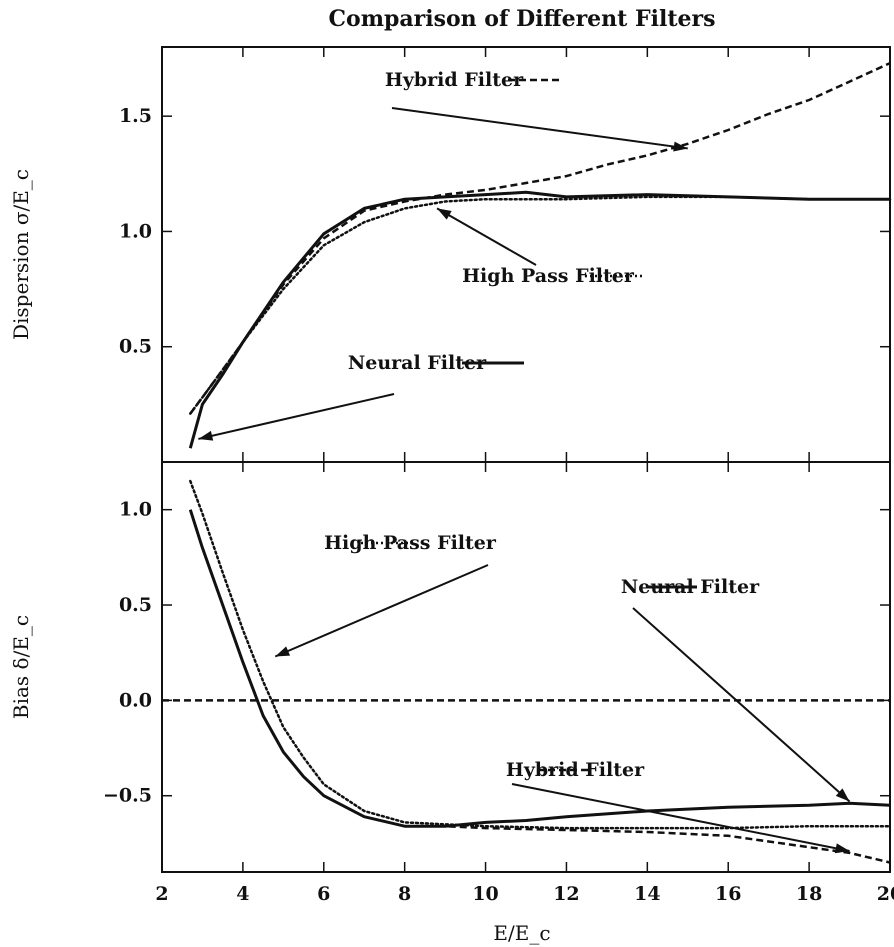 This screenshot has height=947, width=894. I want to click on x-tick-label: 4, so click(242, 894).